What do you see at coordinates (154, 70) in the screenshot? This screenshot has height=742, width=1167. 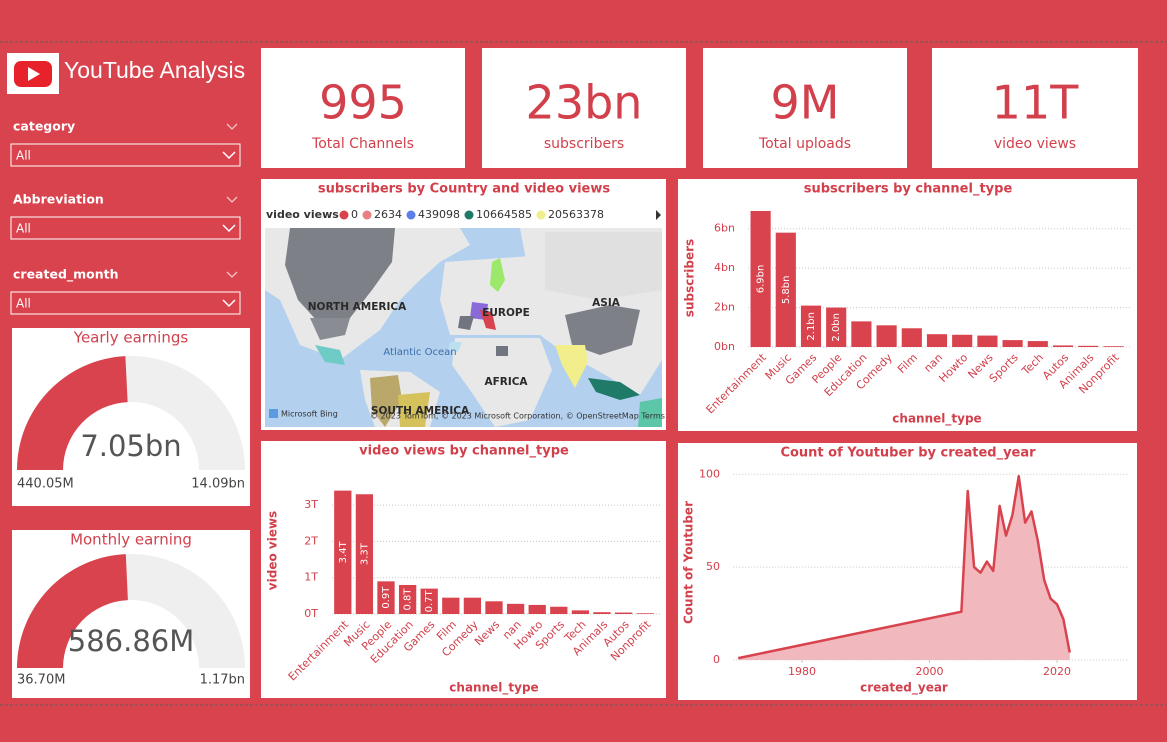 I see `app-title: YouTube Analysis` at bounding box center [154, 70].